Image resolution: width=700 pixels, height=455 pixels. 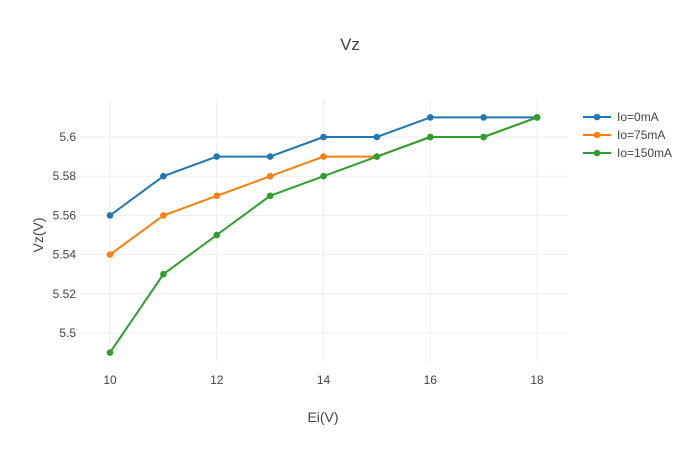 I want to click on y-tick-label: 5.52, so click(x=65, y=294).